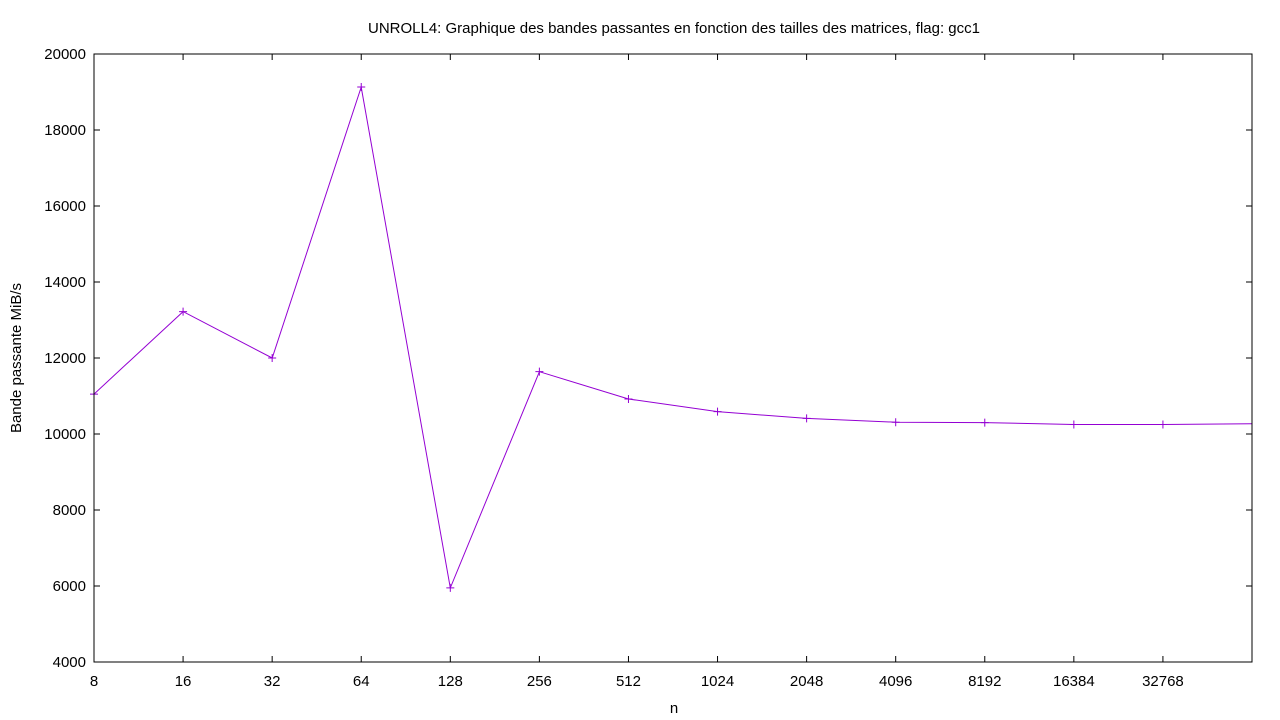  What do you see at coordinates (895, 681) in the screenshot?
I see `x-tick-label: 4096` at bounding box center [895, 681].